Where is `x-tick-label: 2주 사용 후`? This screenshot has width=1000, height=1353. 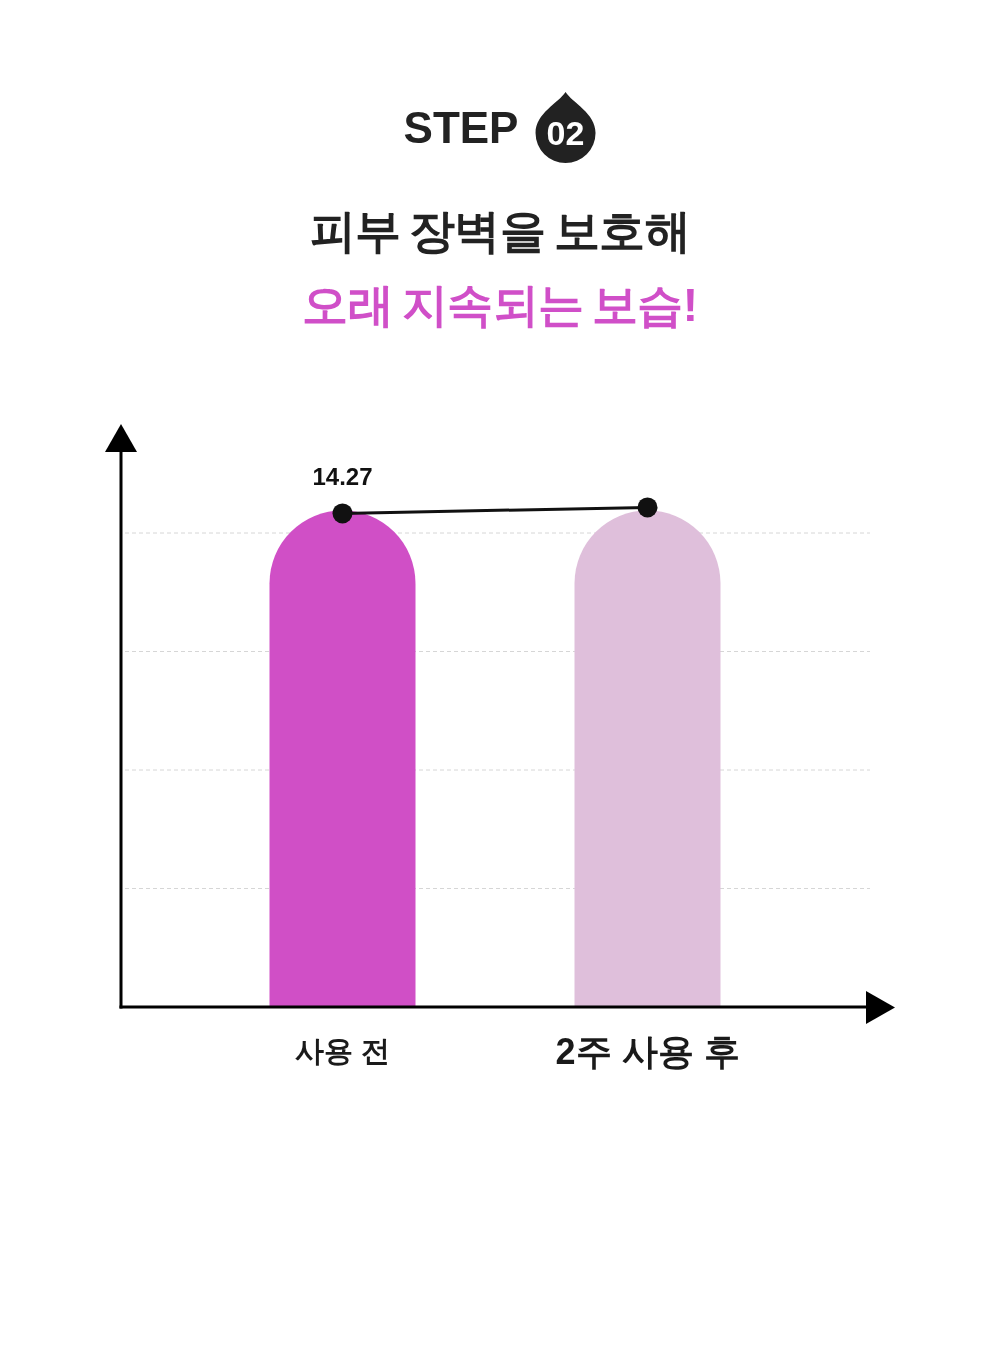
x-tick-label: 2주 사용 후 is located at coordinates (647, 1051).